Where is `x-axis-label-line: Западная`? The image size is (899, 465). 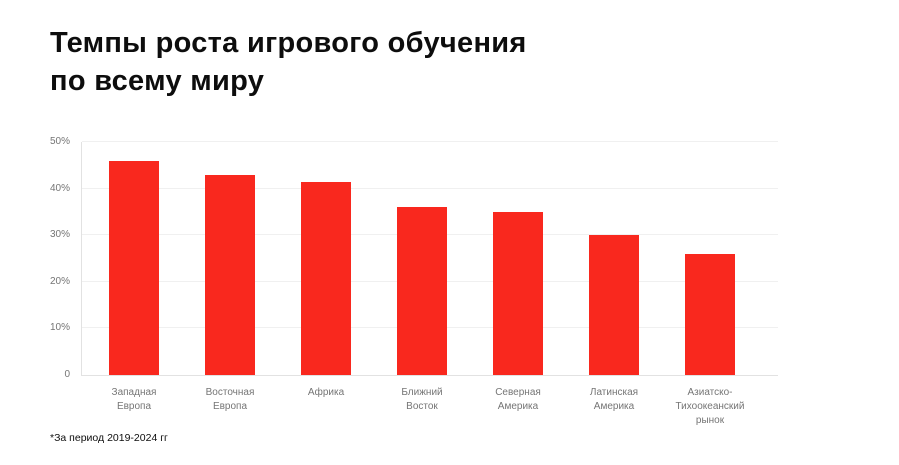 x-axis-label-line: Западная is located at coordinates (134, 392).